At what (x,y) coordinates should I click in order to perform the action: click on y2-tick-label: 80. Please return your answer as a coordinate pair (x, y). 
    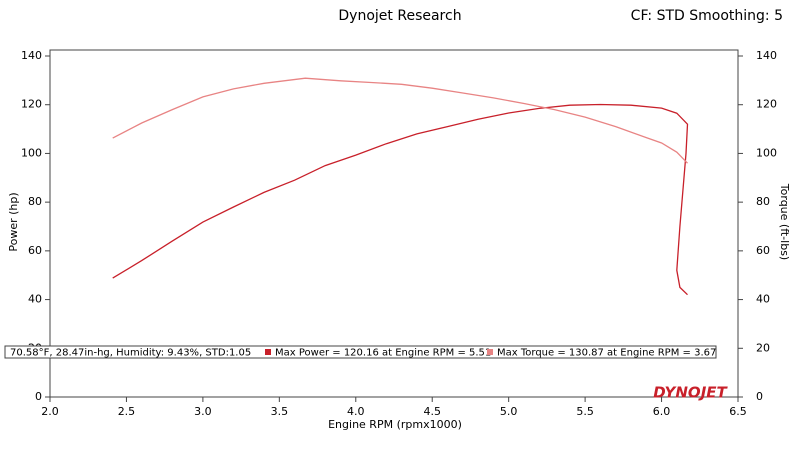
    Looking at the image, I should click on (763, 201).